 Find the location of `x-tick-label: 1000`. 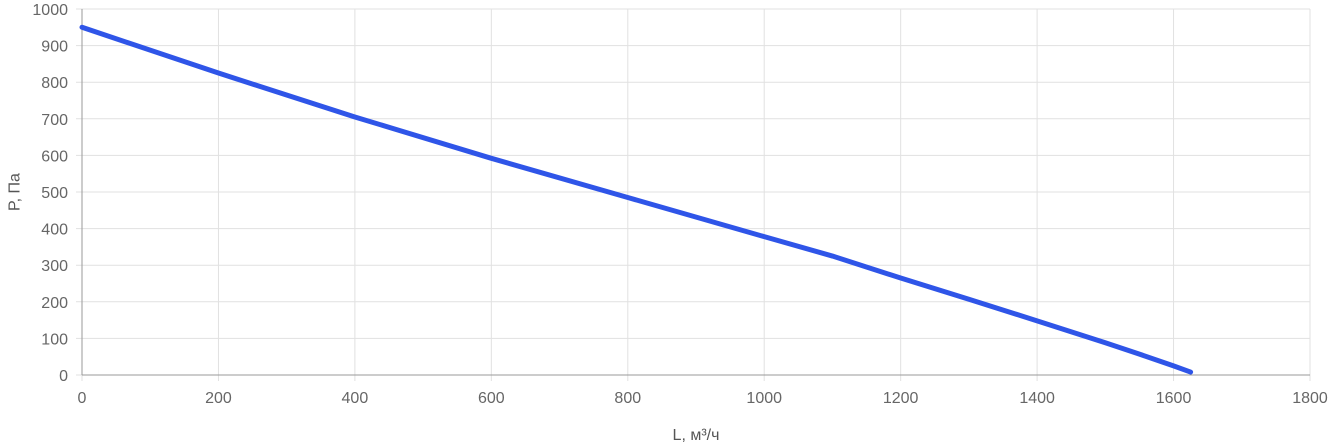

x-tick-label: 1000 is located at coordinates (764, 398).